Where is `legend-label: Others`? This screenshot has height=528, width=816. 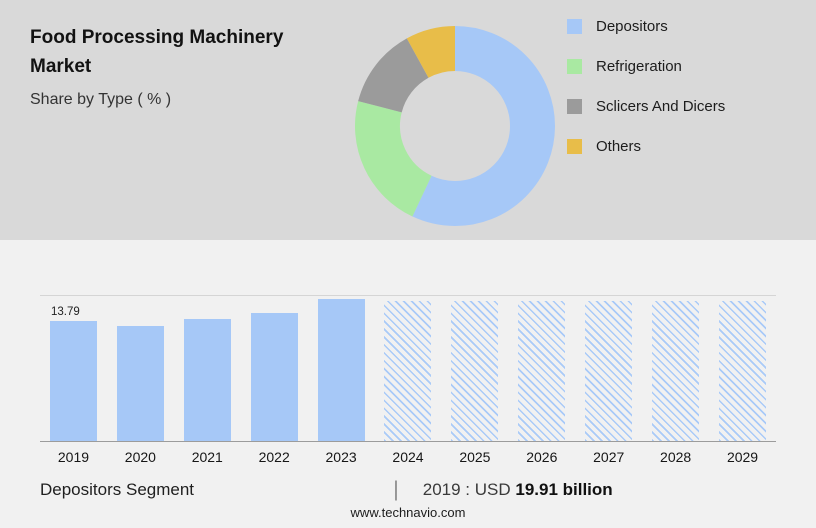 legend-label: Others is located at coordinates (619, 146).